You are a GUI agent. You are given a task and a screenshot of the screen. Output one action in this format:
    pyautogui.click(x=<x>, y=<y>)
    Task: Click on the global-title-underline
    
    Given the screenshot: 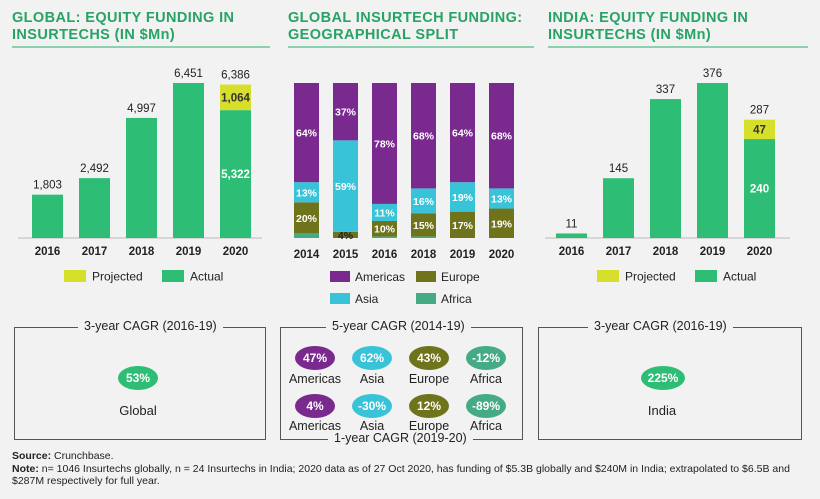 What is the action you would take?
    pyautogui.click(x=141, y=47)
    